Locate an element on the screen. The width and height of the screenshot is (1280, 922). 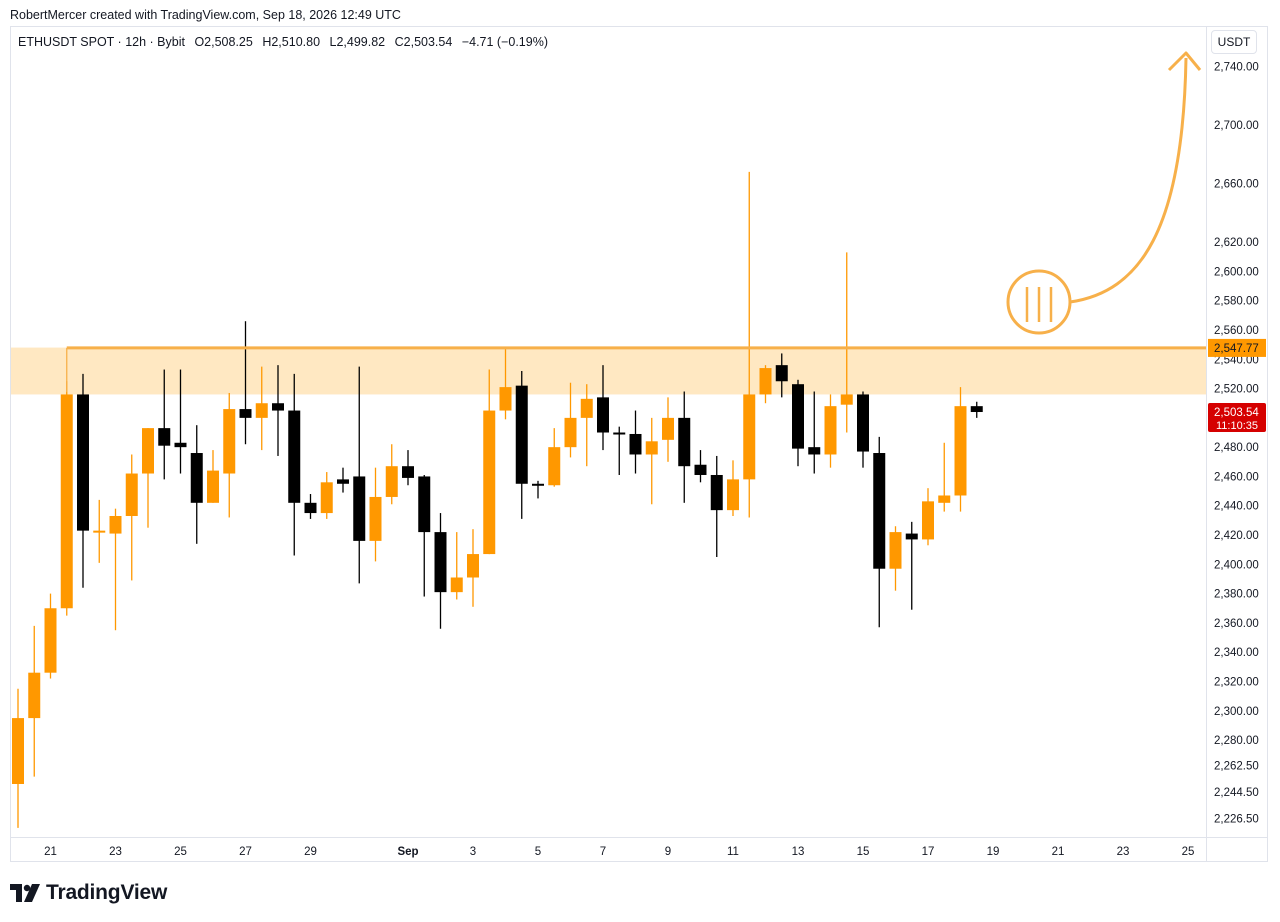
time-tick-label: 13 is located at coordinates (798, 852).